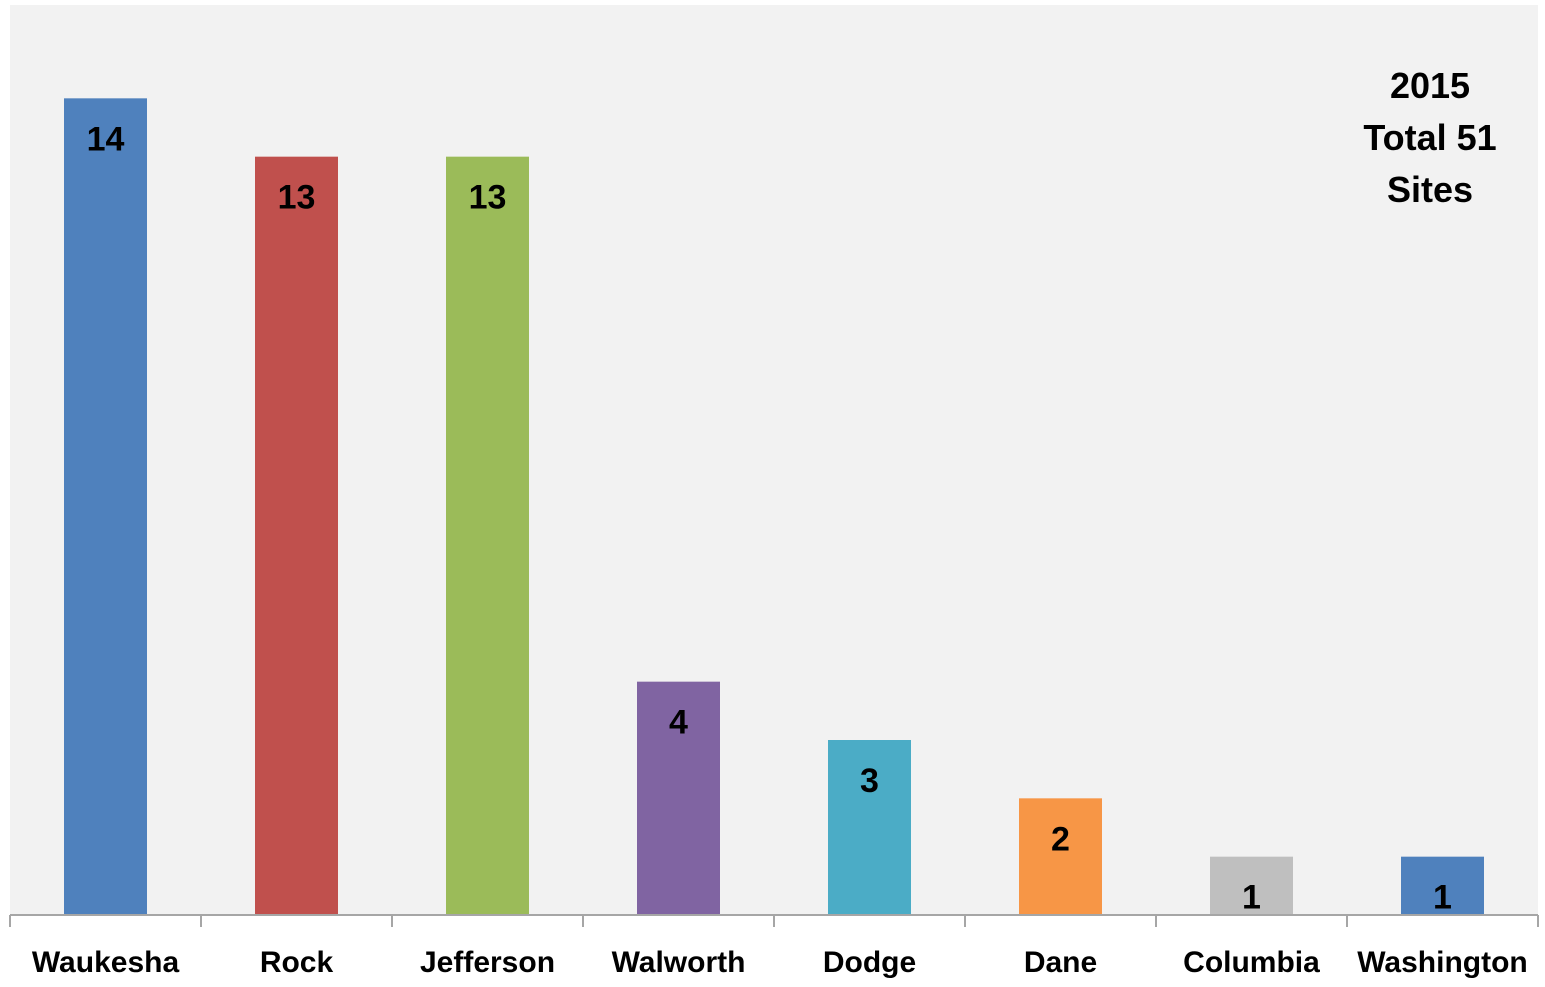  What do you see at coordinates (1060, 839) in the screenshot?
I see `data-label: 2` at bounding box center [1060, 839].